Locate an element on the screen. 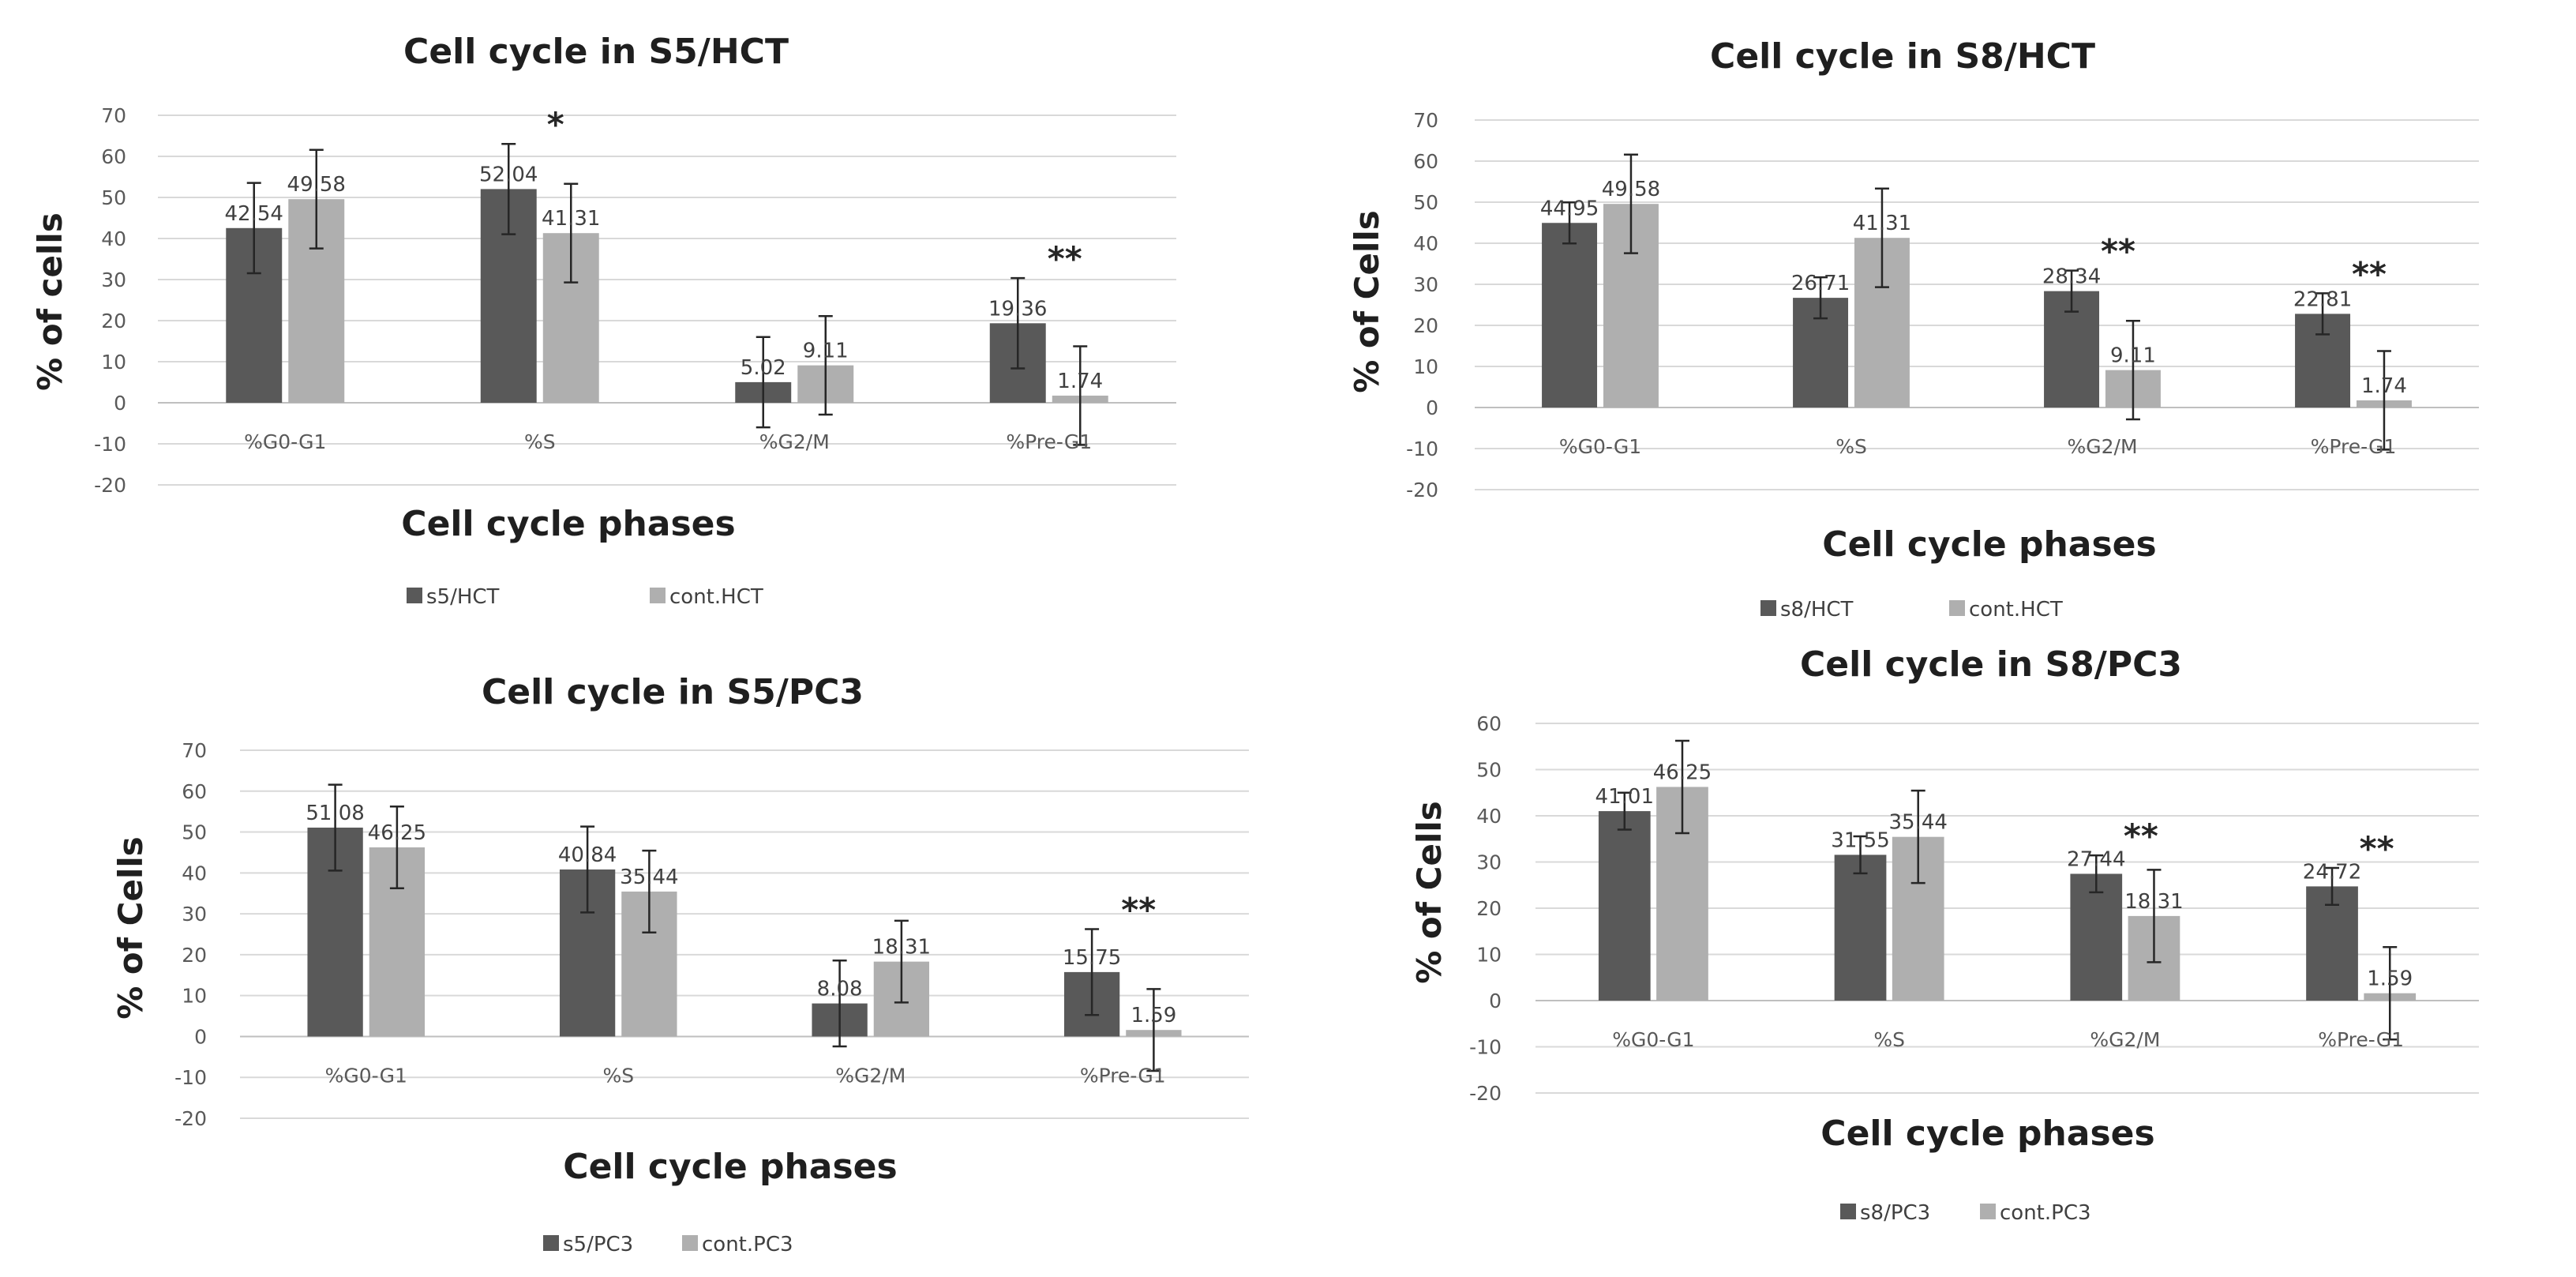 The image size is (2576, 1277). data-label: 1.59 is located at coordinates (2390, 979).